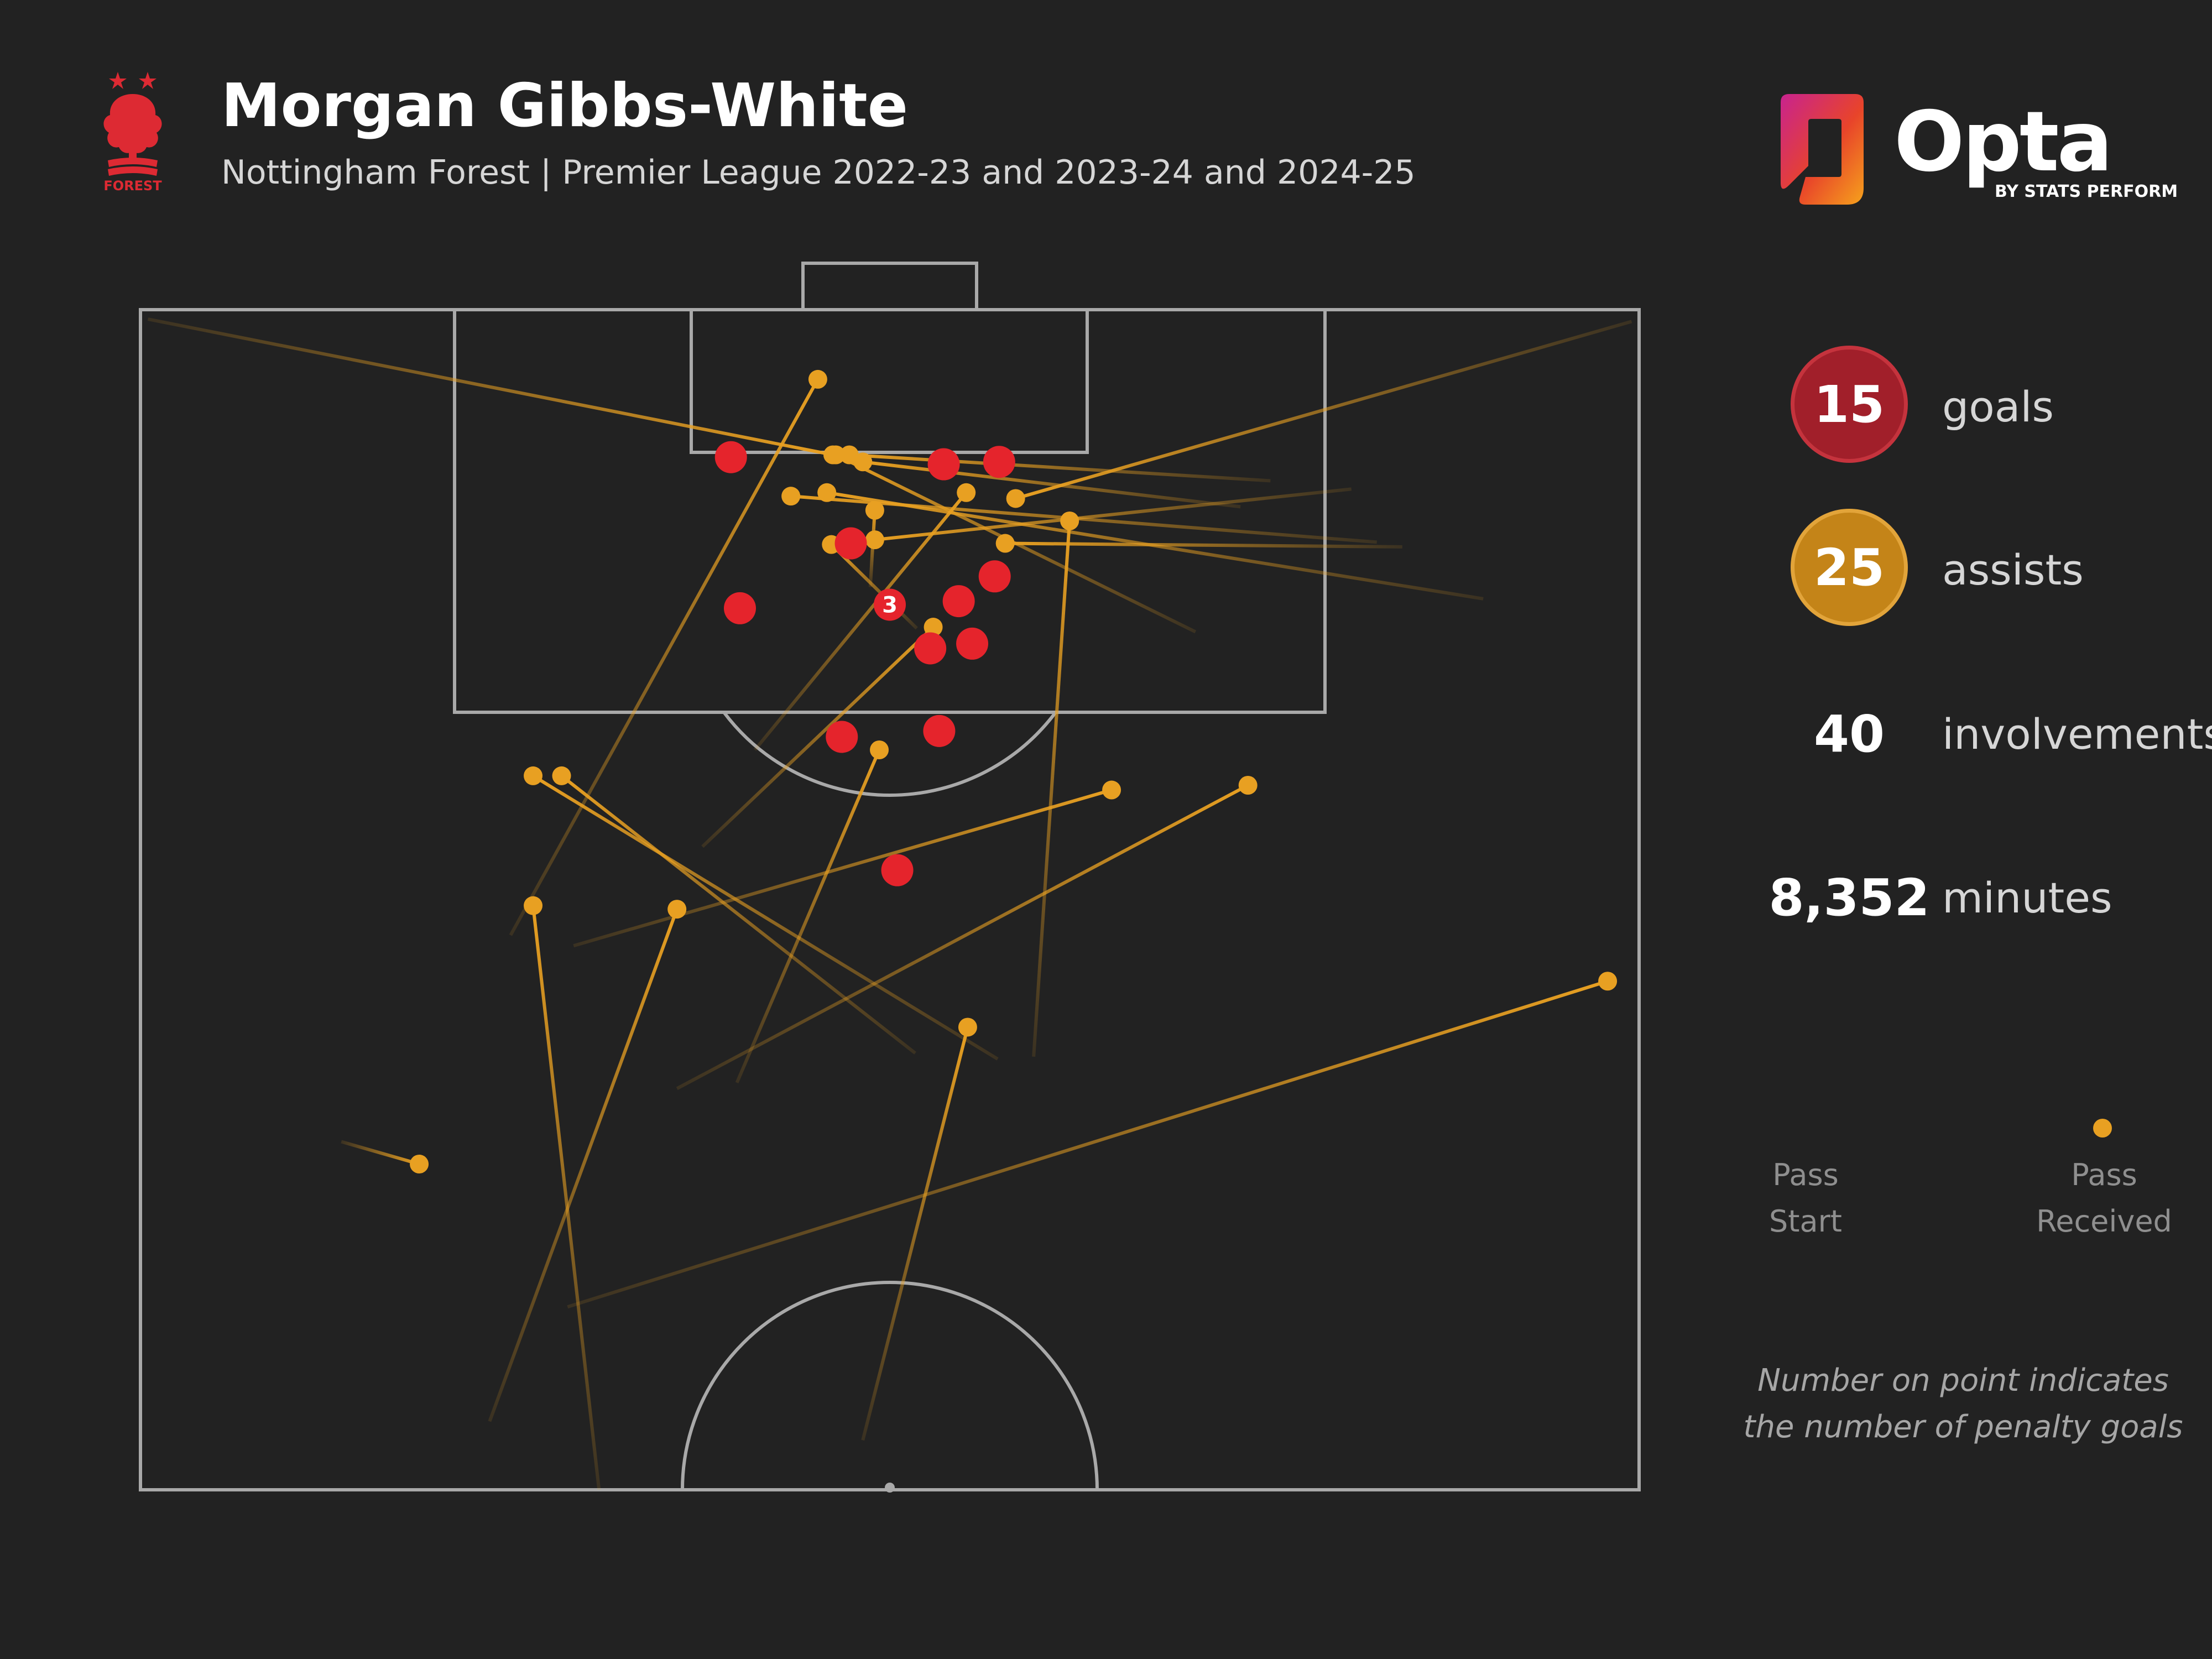 The image size is (2212, 1659). I want to click on opta-logo: Opta BY STATS PERFORM, so click(1973, 152).